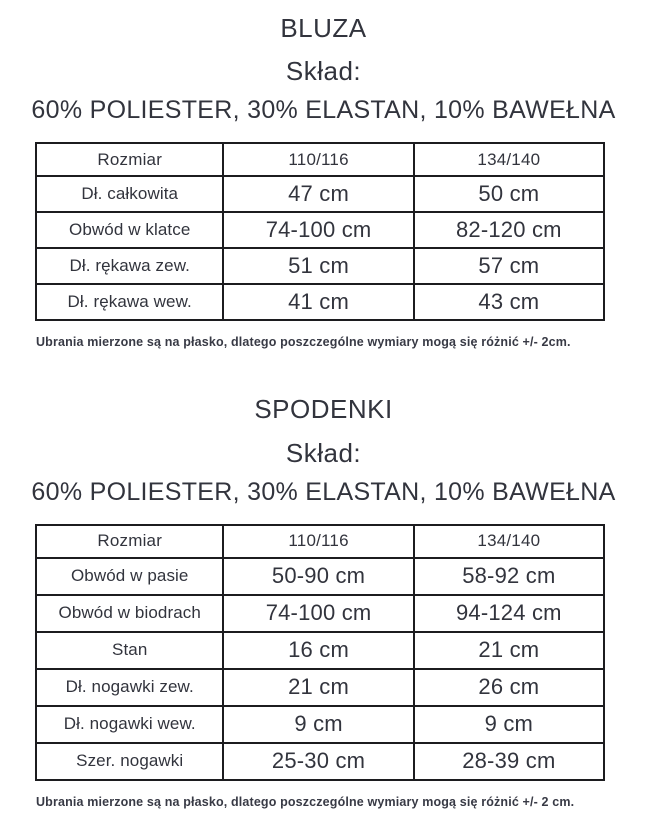 The width and height of the screenshot is (647, 820). I want to click on row-label: Dł. rękawa wew., so click(129, 302).